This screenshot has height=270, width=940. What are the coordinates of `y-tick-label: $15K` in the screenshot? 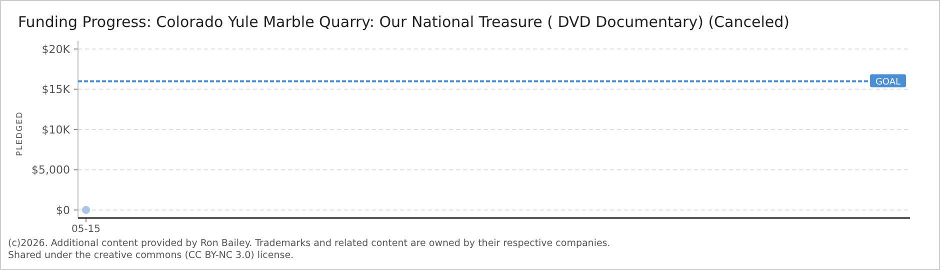 It's located at (56, 89).